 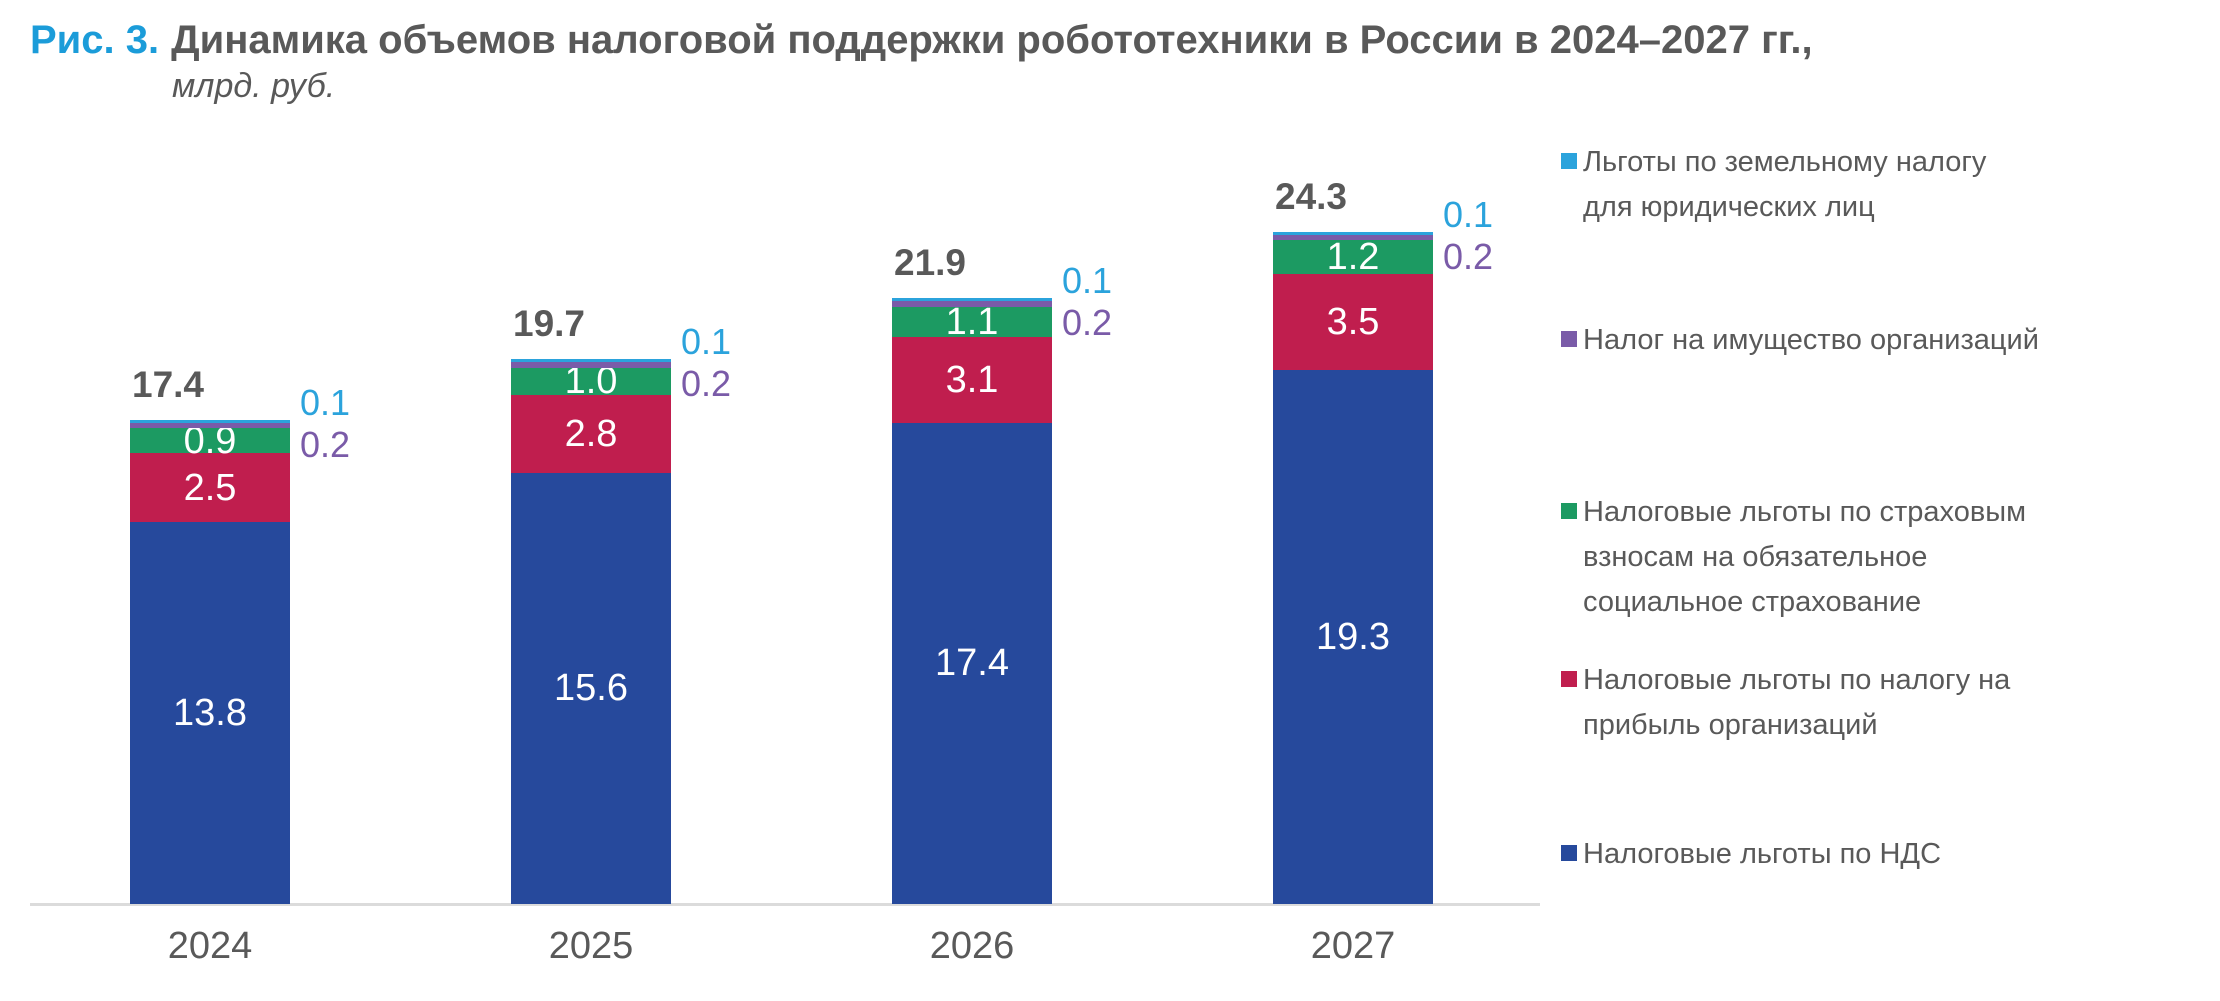 I want to click on legend-label-line: Налоговые льготы по налогу на, so click(x=1797, y=680).